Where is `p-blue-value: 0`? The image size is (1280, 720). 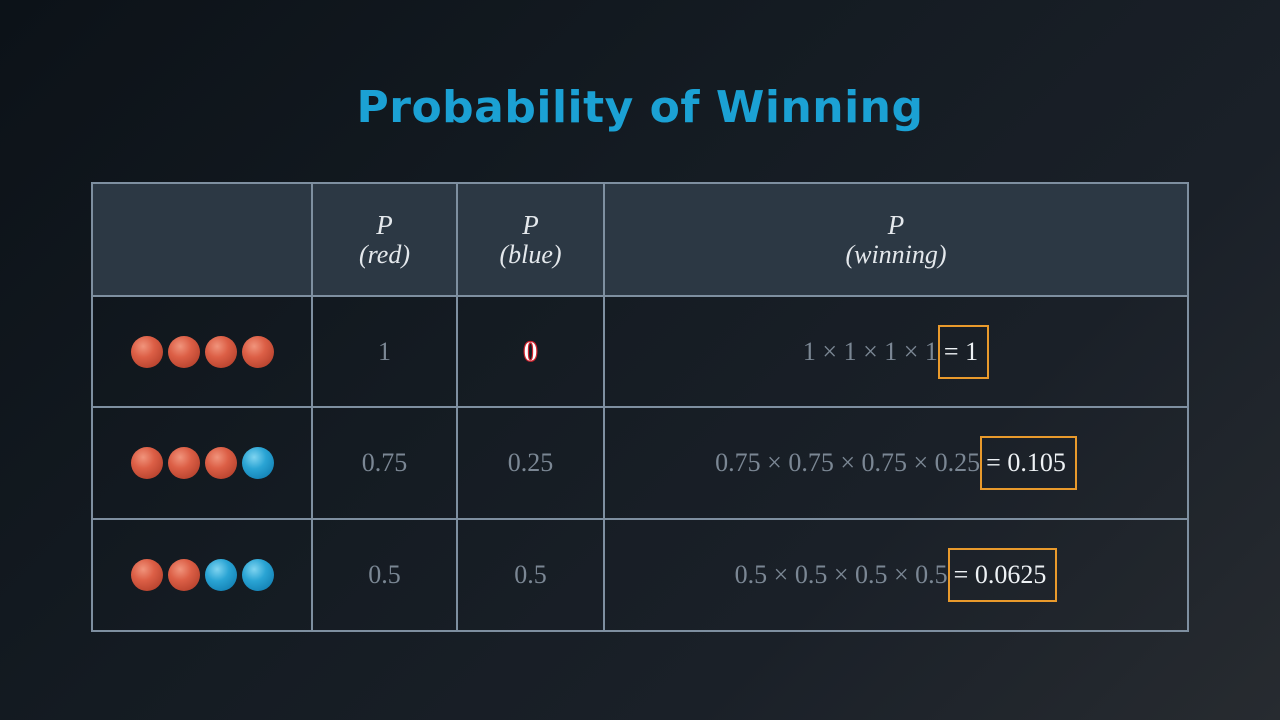
p-blue-value: 0 is located at coordinates (530, 351).